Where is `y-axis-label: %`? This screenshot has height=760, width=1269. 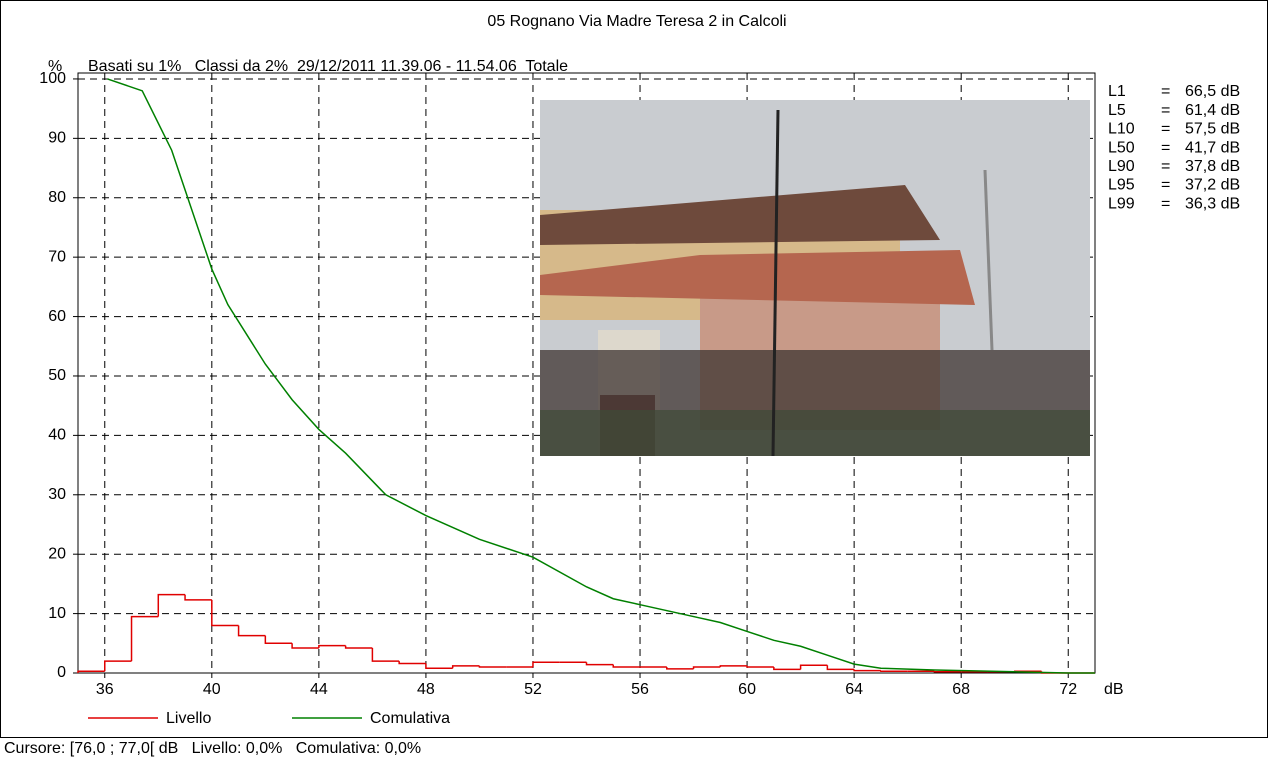 y-axis-label: % is located at coordinates (55, 66).